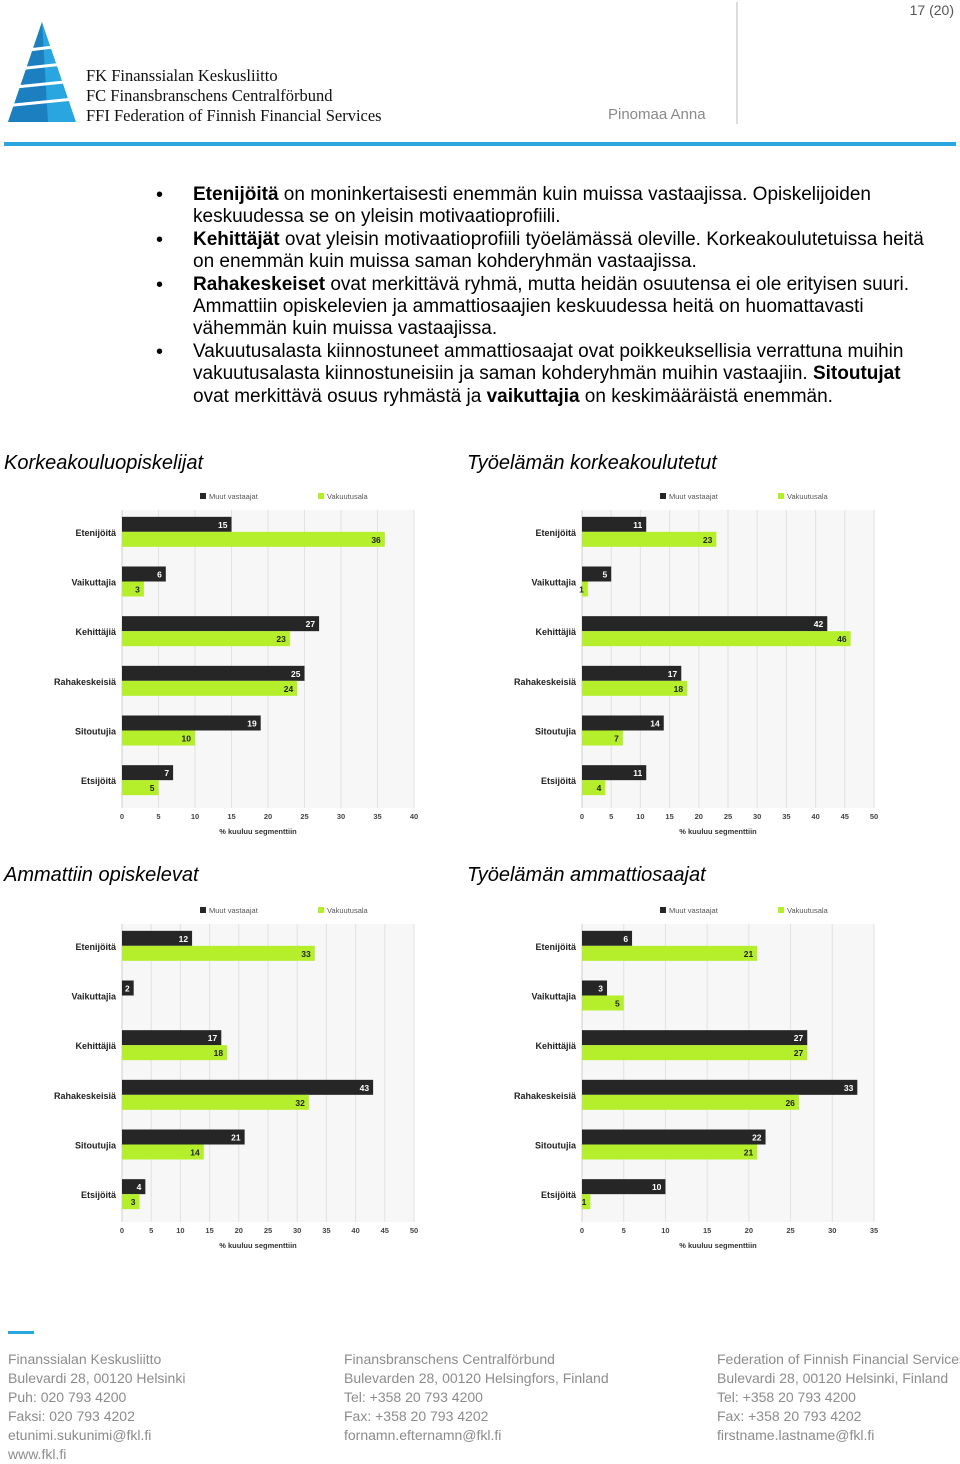  I want to click on data-label: 42, so click(819, 624).